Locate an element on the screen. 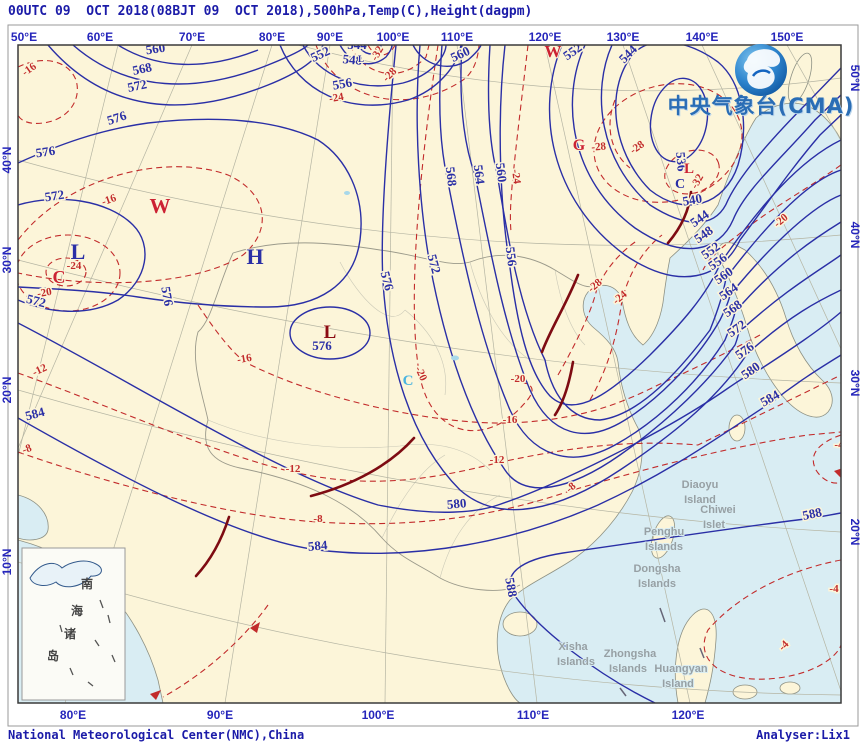 The height and width of the screenshot is (743, 860). temp-label: -28 is located at coordinates (599, 146).